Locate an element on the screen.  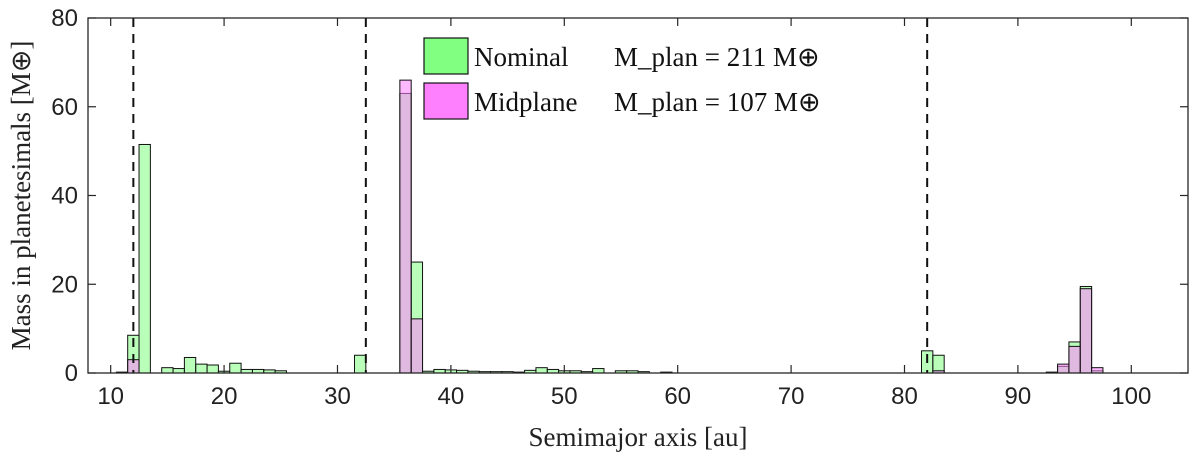
x-tick-label-50: 50 is located at coordinates (564, 396).